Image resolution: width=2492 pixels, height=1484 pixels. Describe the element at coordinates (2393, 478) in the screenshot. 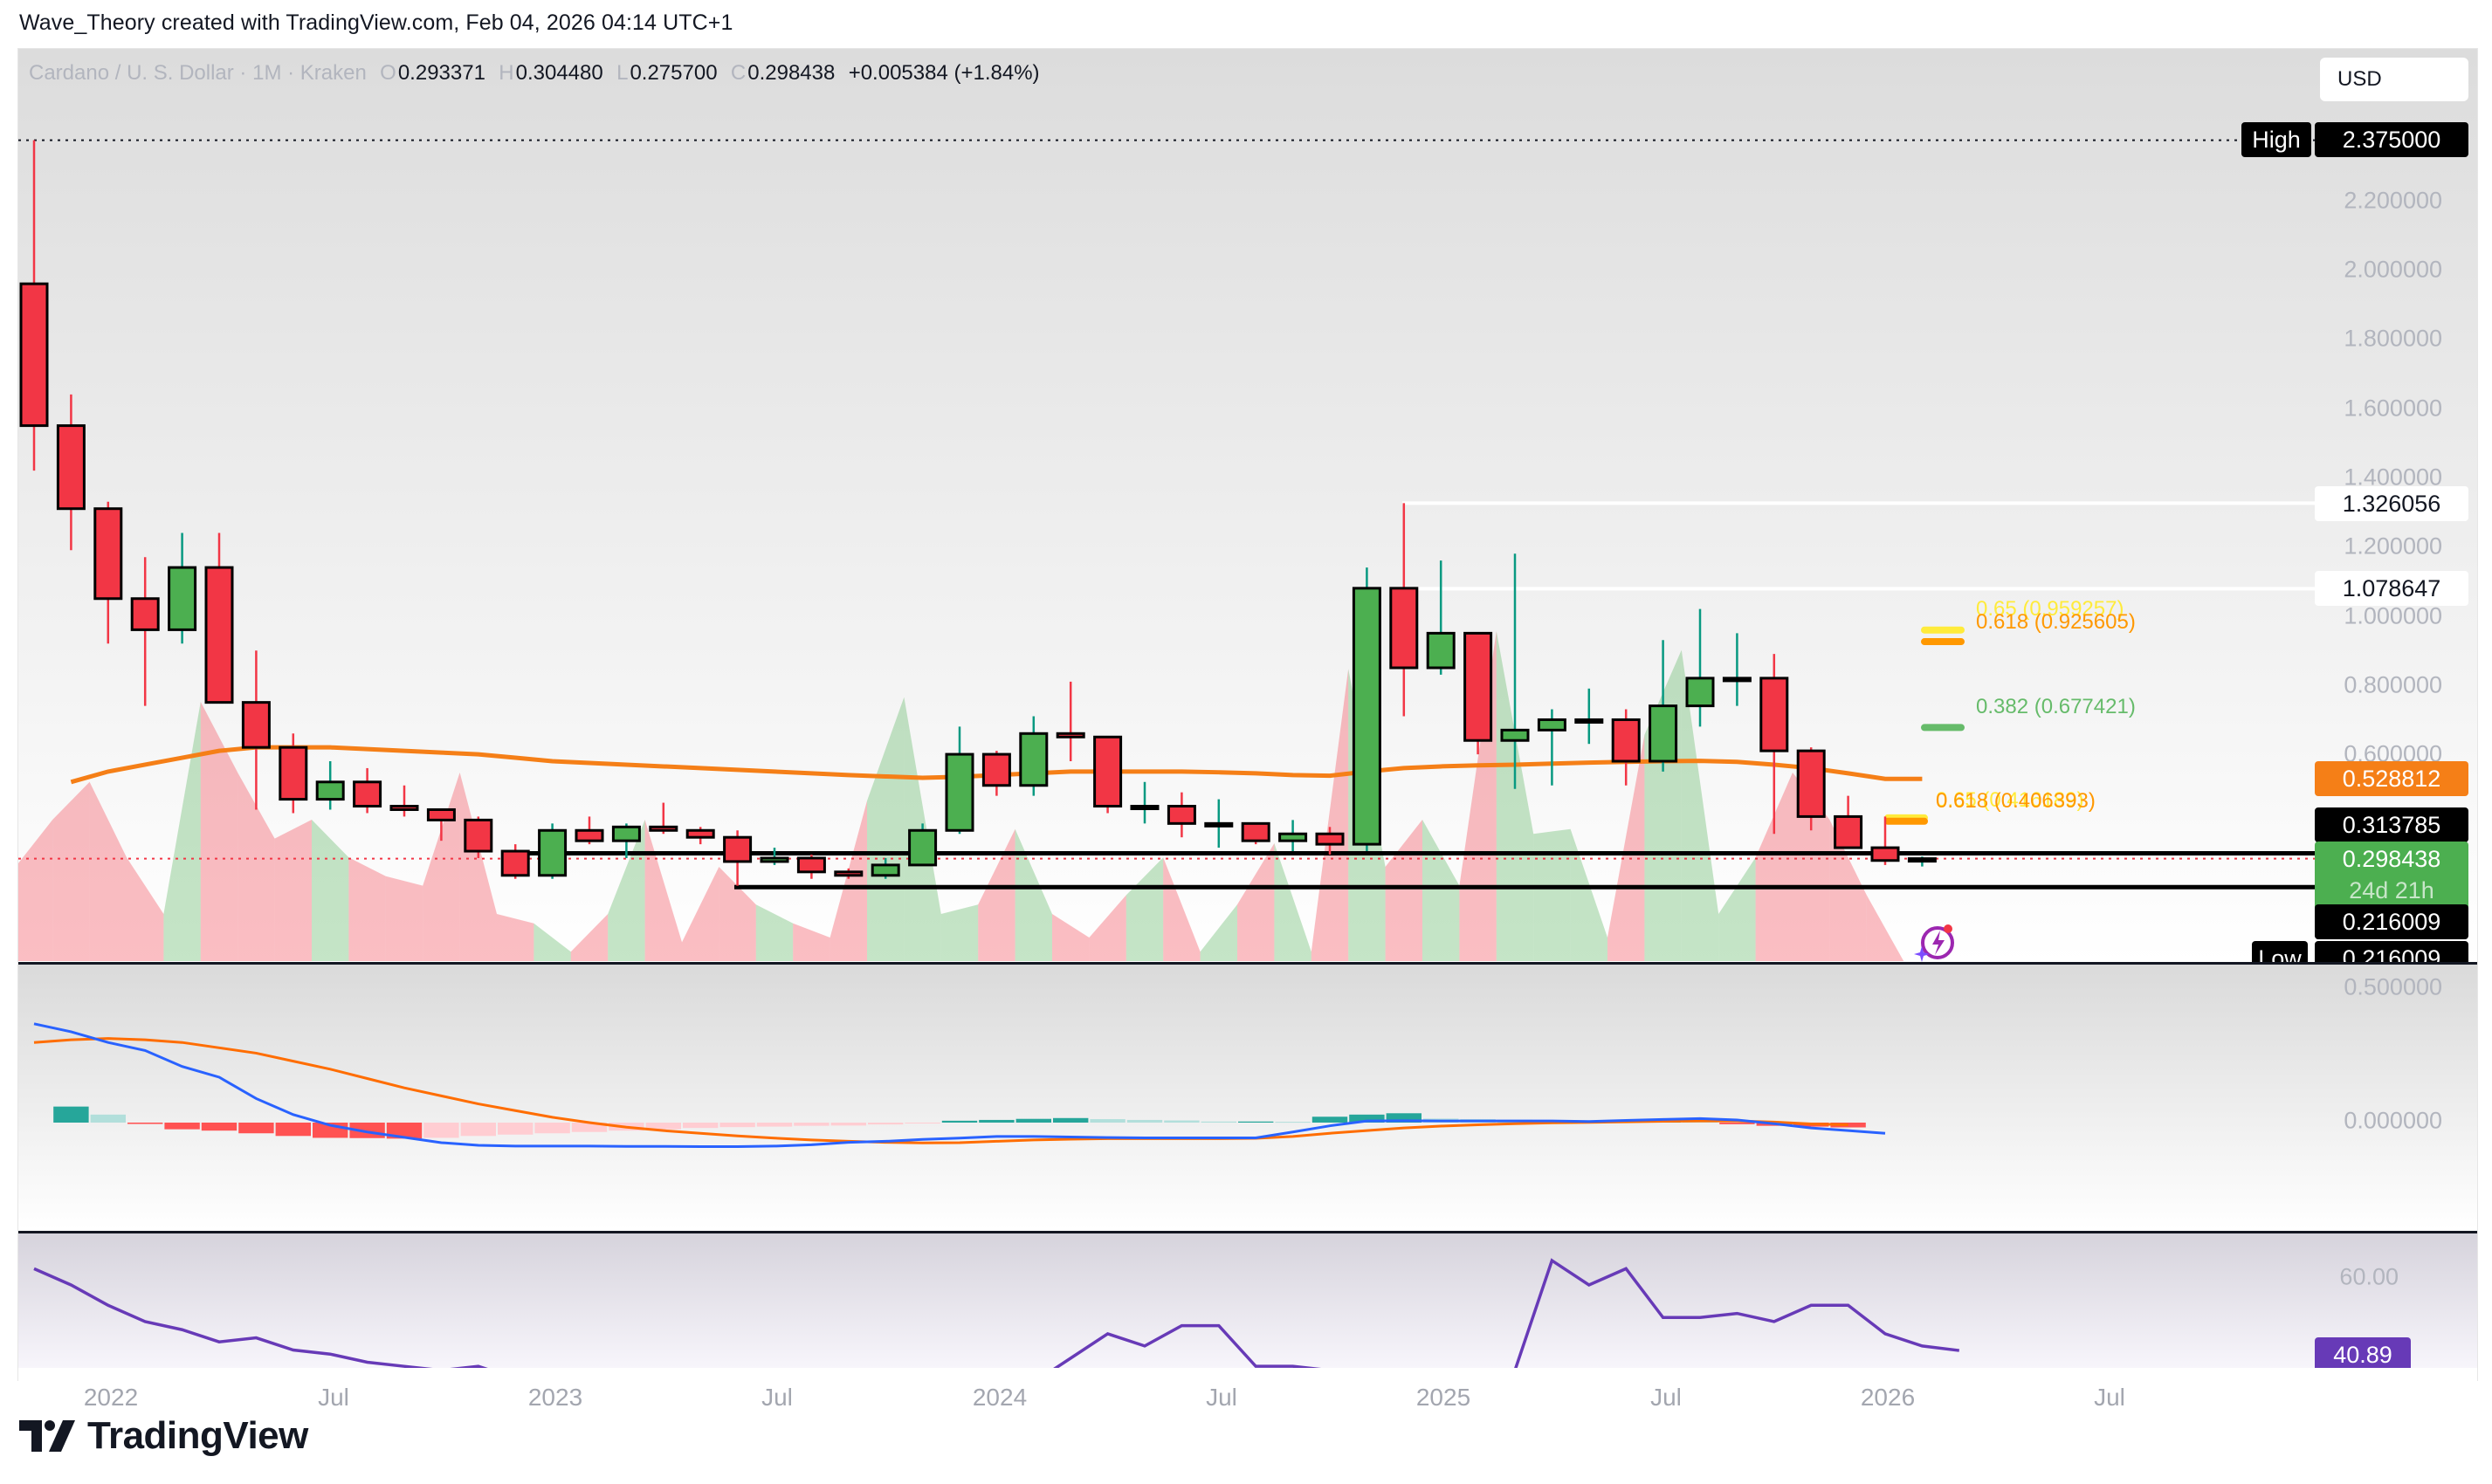

I see `price-tick: 1.400000` at that location.